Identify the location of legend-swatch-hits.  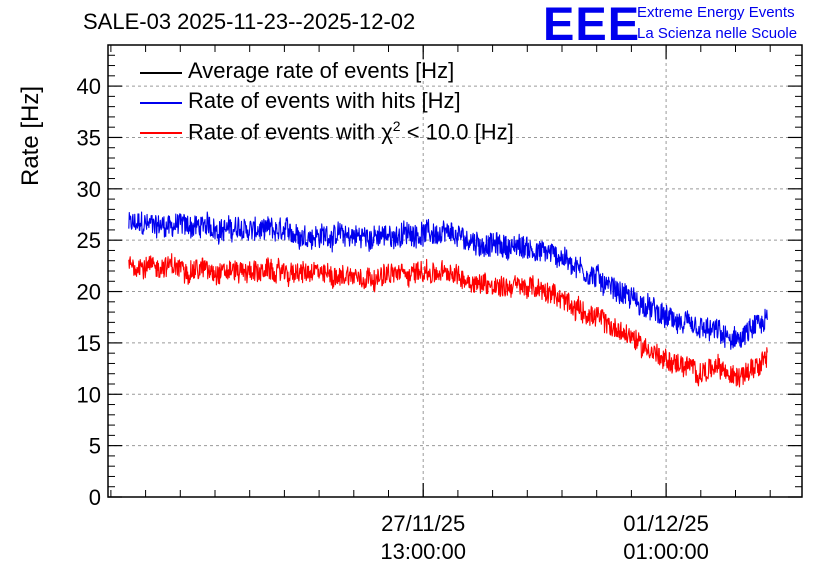
(161, 103).